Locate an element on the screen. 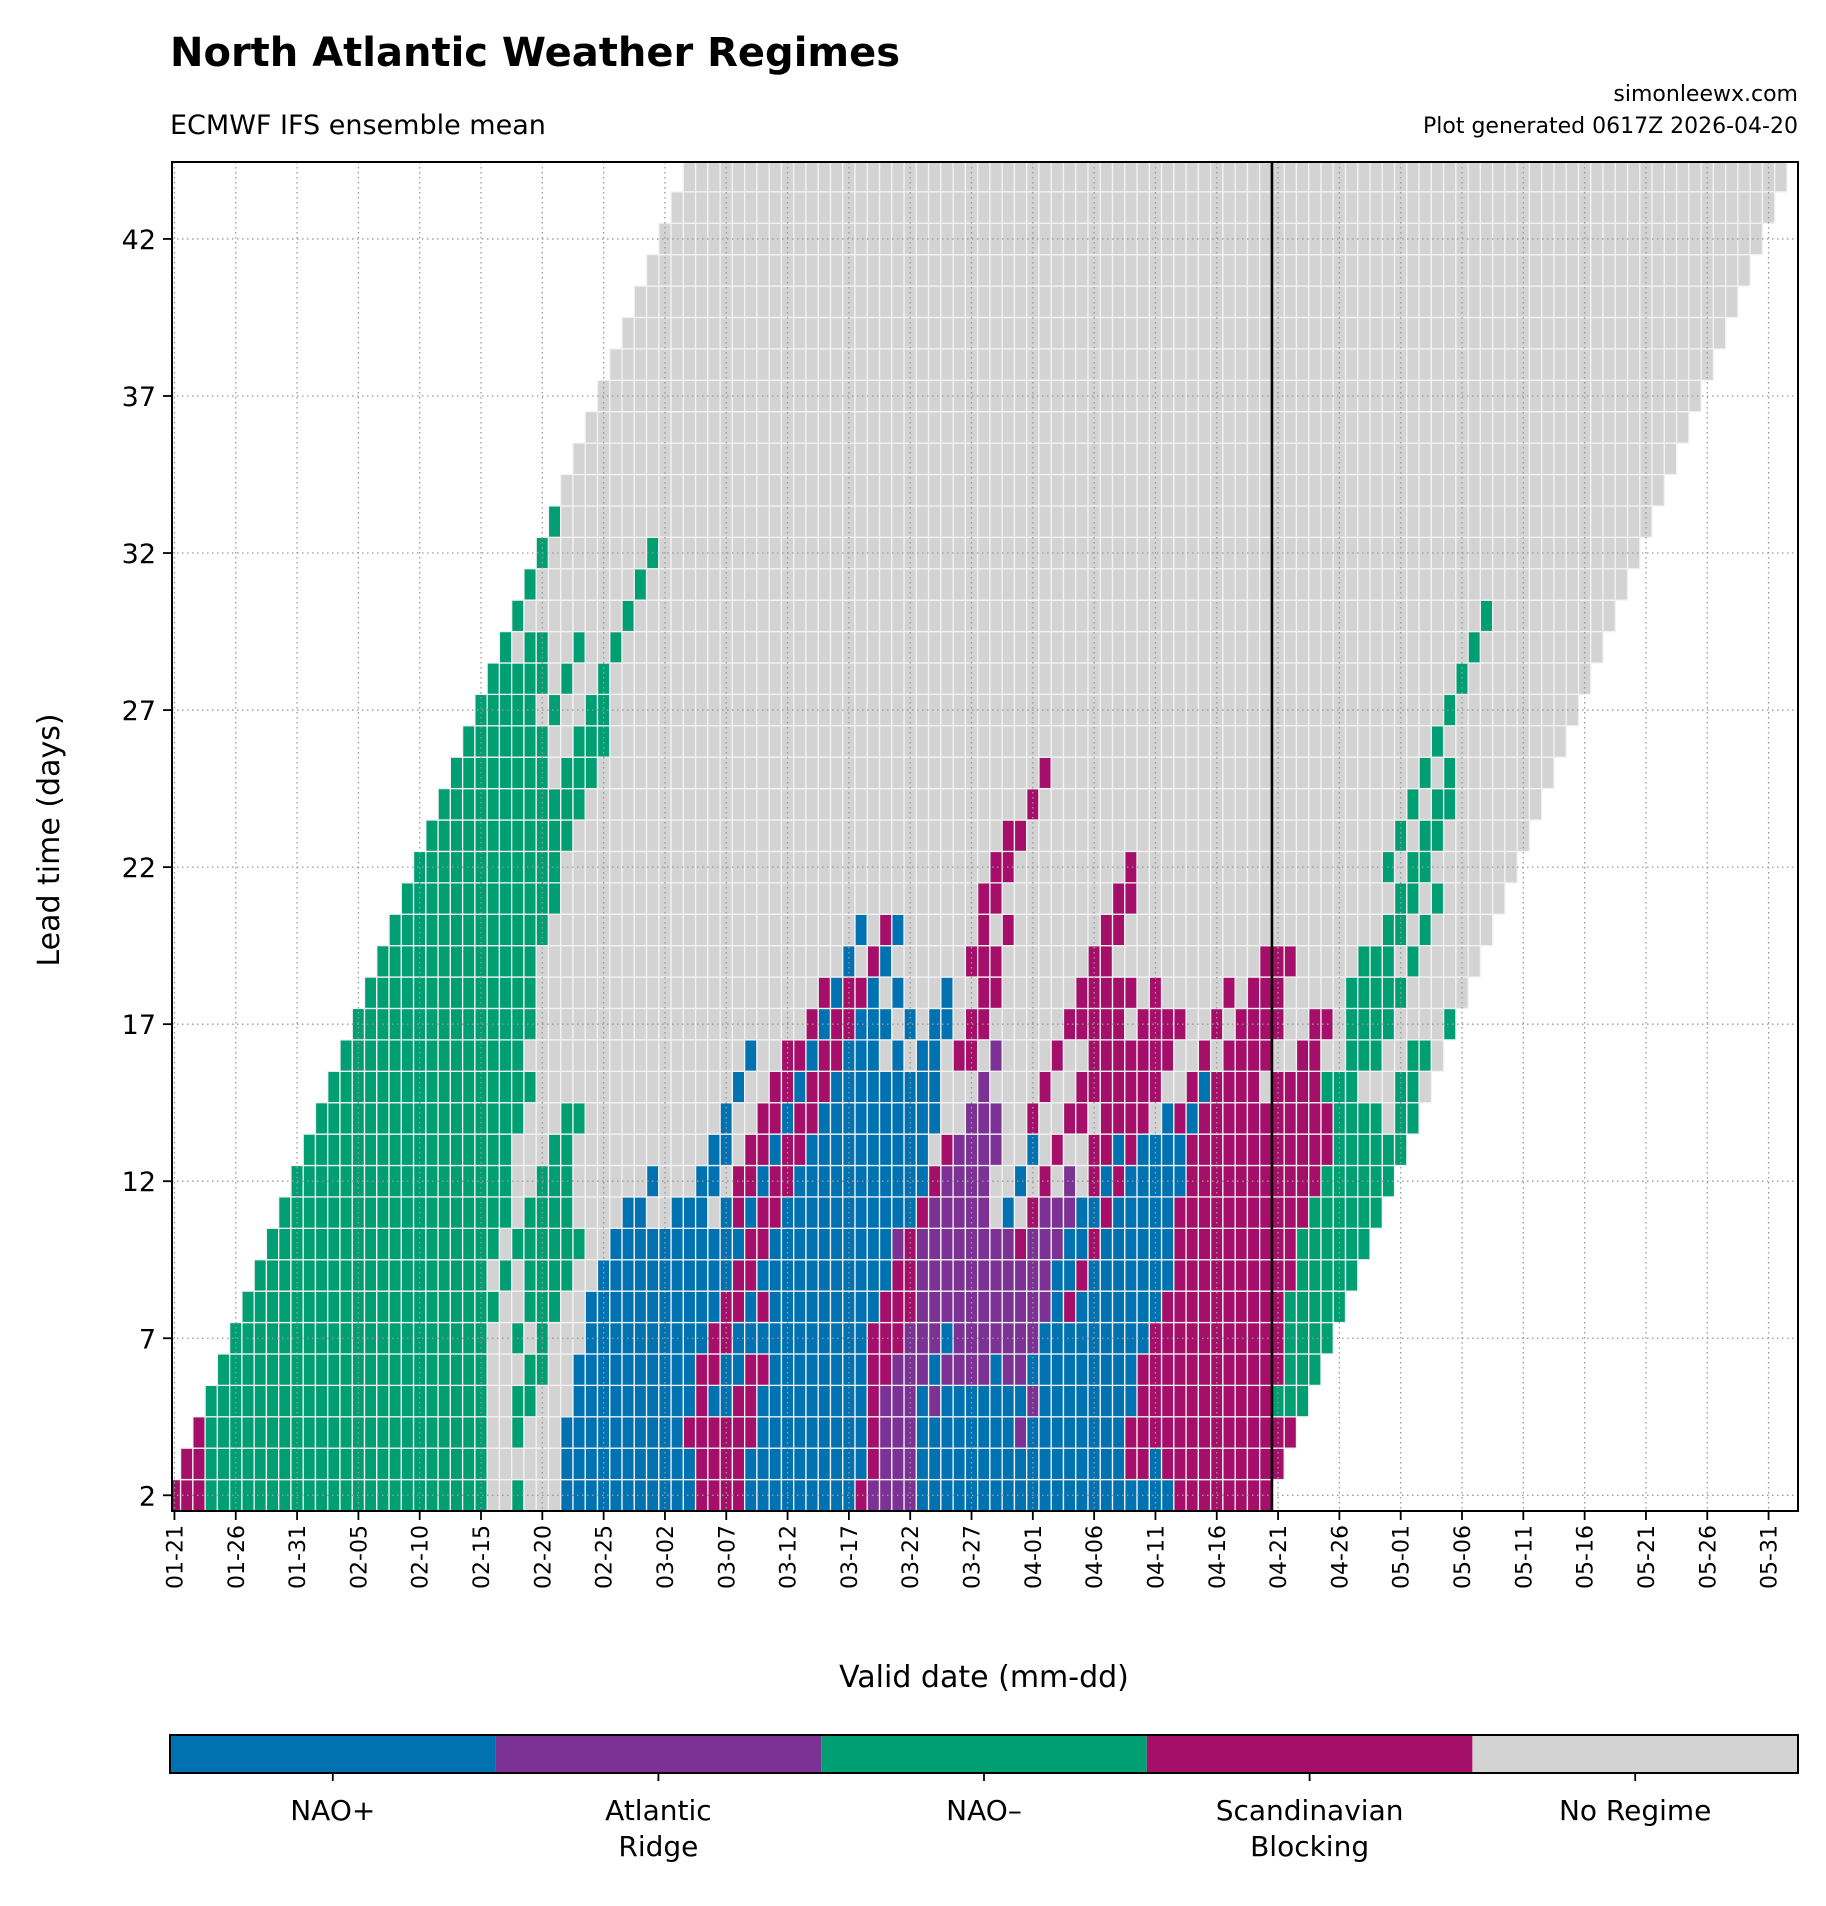 The height and width of the screenshot is (1906, 1826). x-tick-label: 04-06 is located at coordinates (1095, 1557).